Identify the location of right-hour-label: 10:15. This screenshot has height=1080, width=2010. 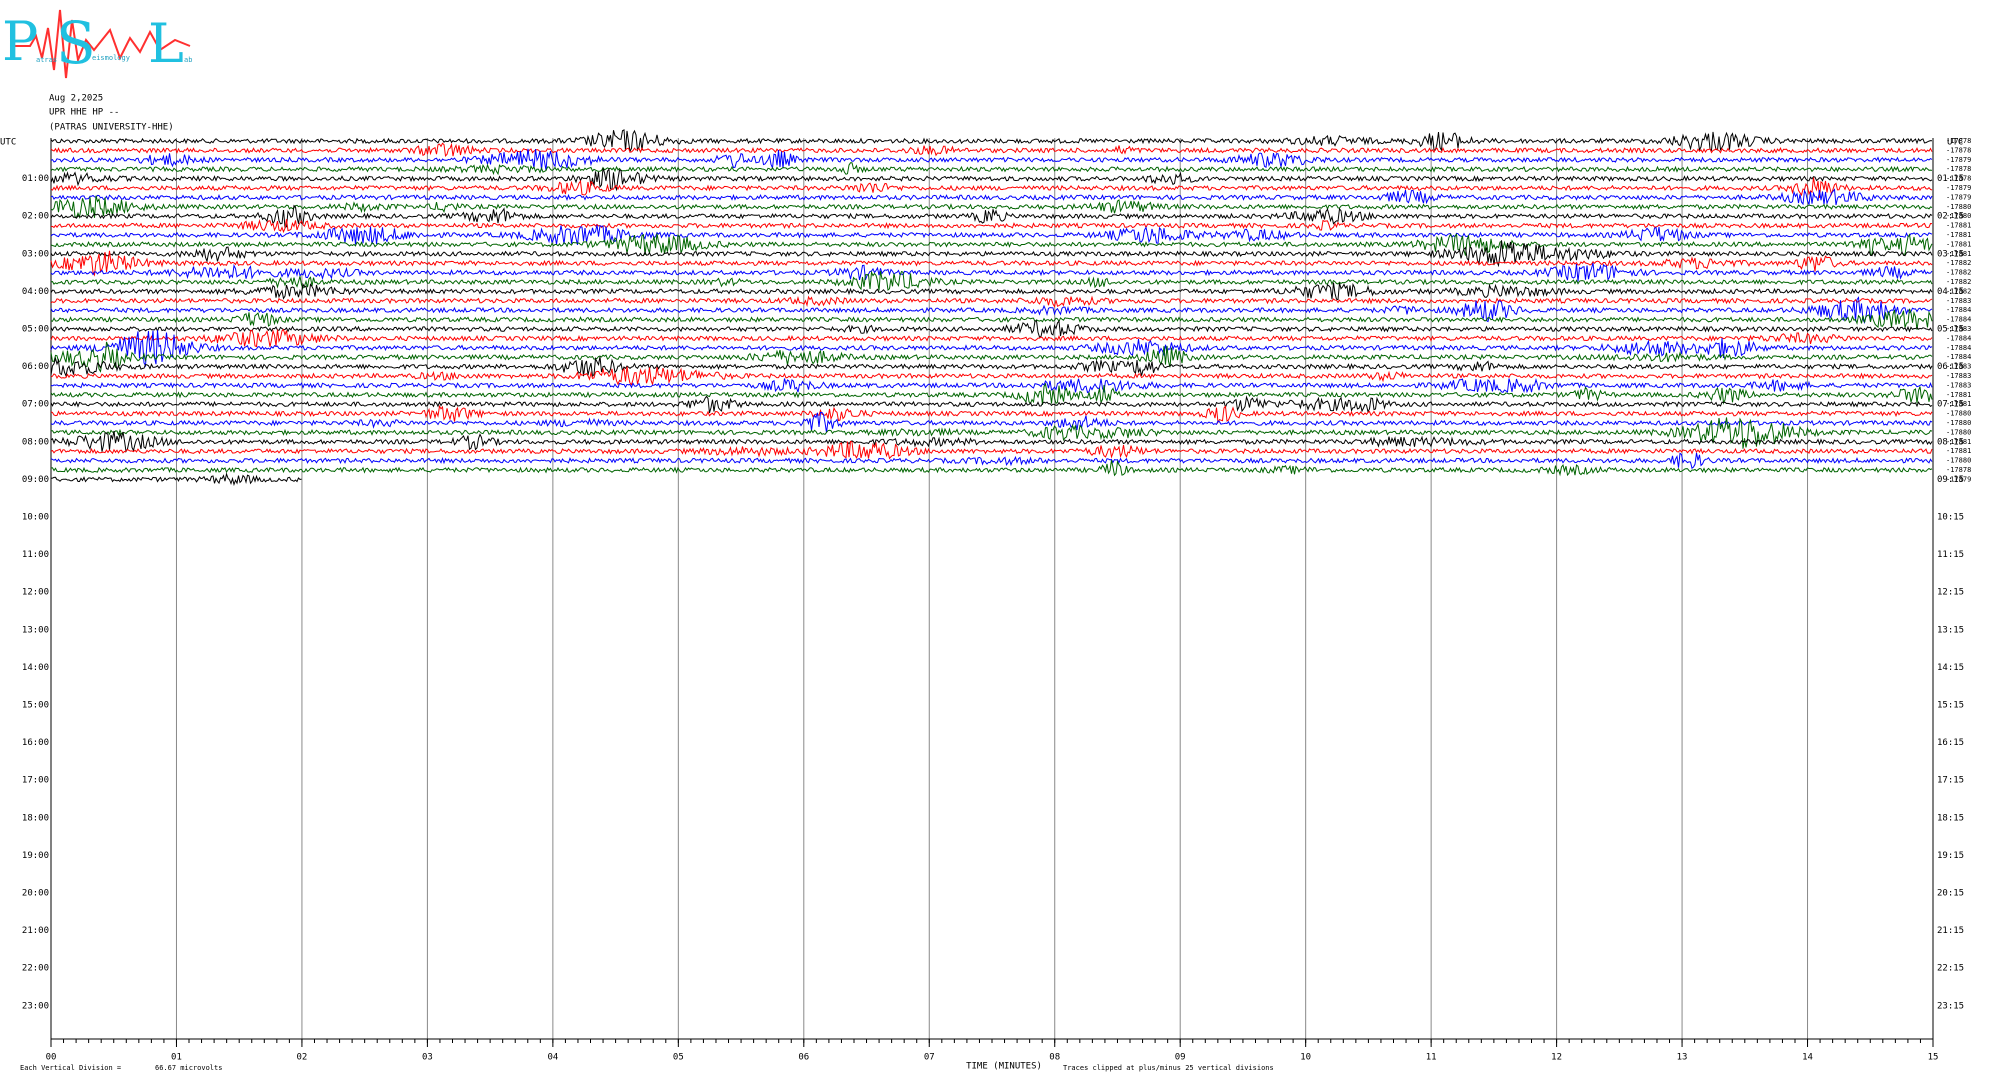
(1950, 518).